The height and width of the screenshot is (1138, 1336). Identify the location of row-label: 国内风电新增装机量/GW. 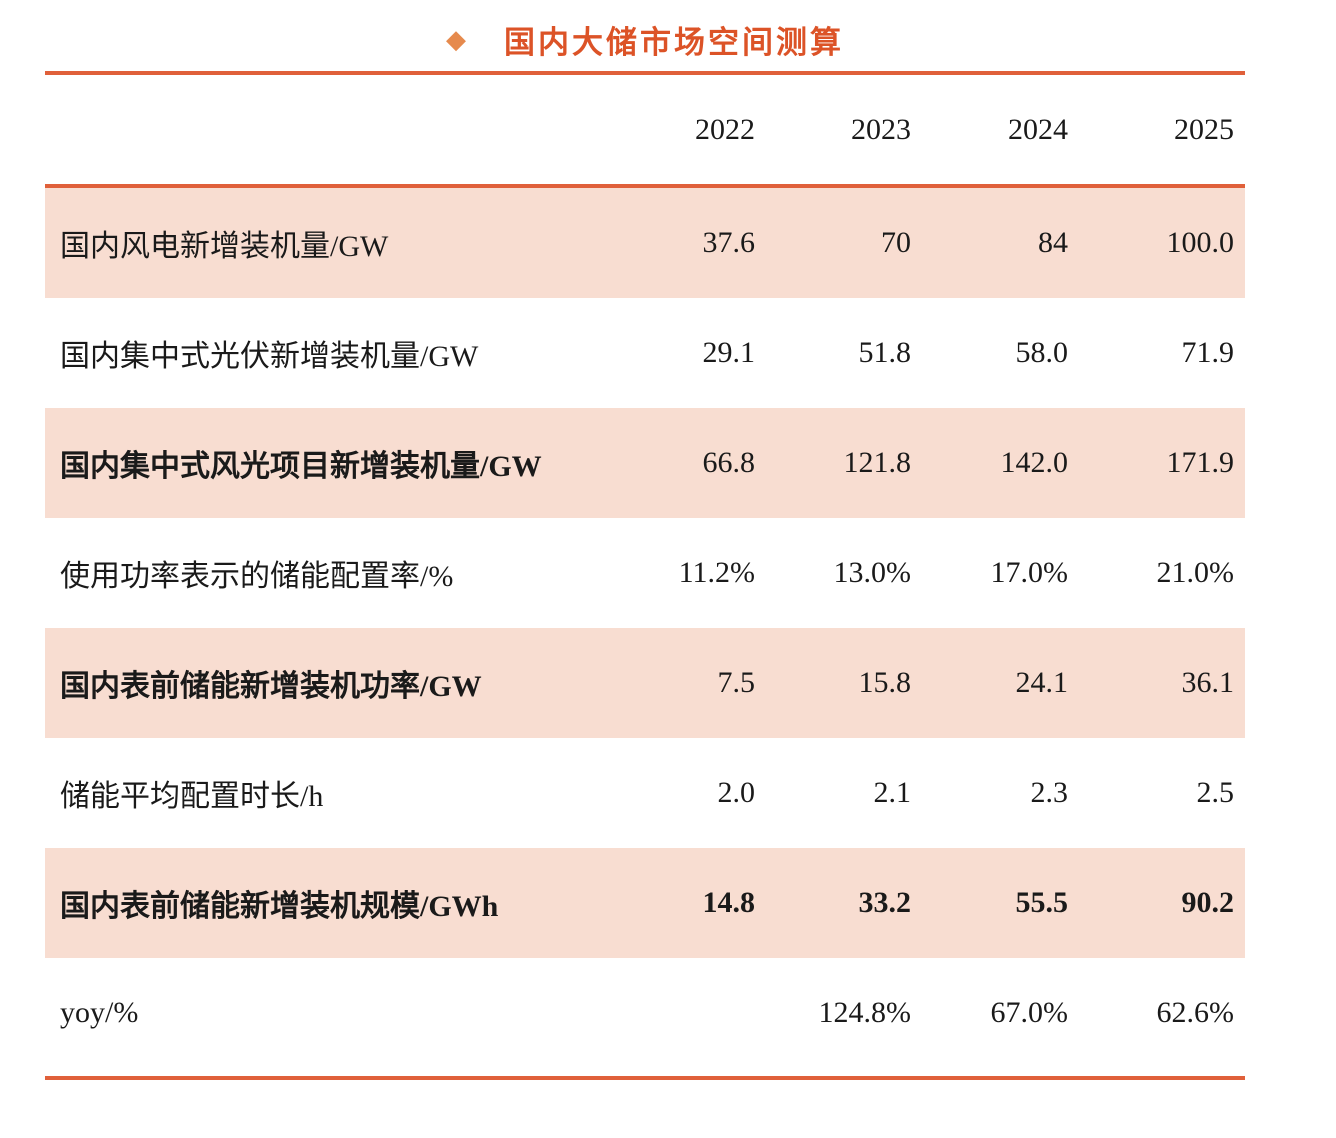
(224, 246).